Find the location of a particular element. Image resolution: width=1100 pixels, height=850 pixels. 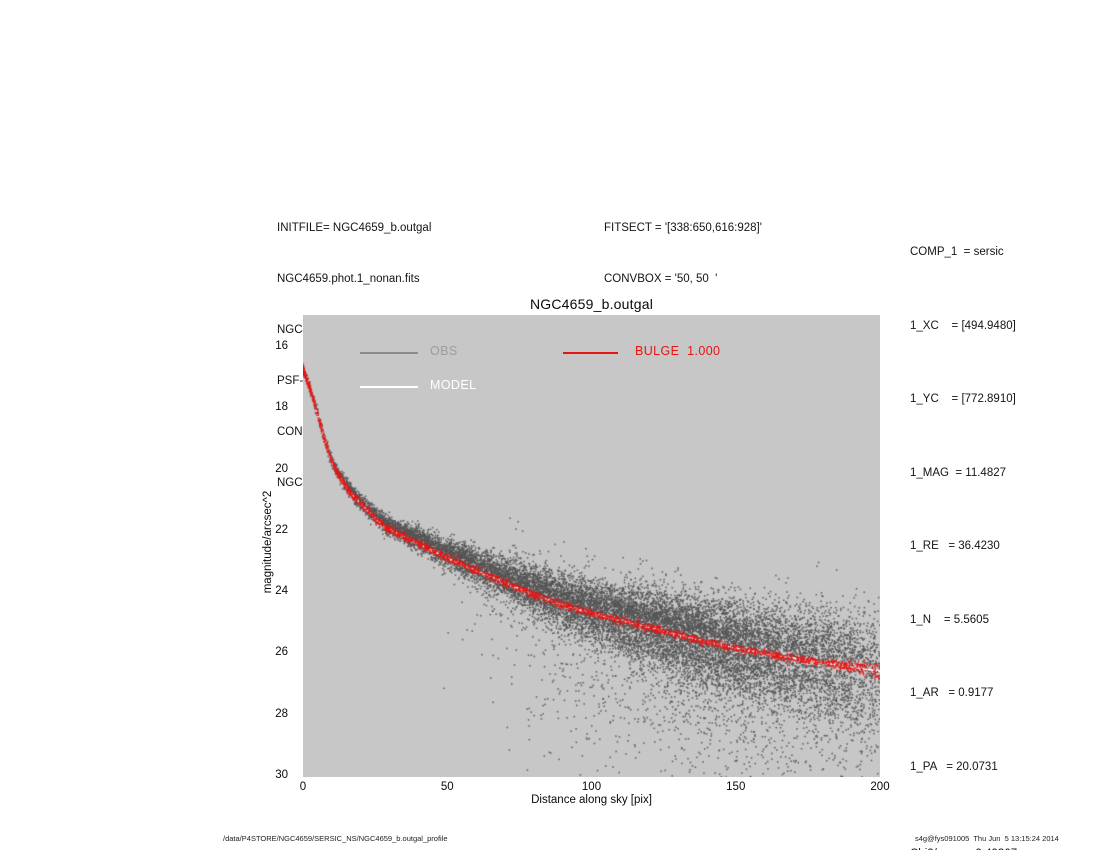

component-param-line: COMP_1 = sersic is located at coordinates (957, 252).